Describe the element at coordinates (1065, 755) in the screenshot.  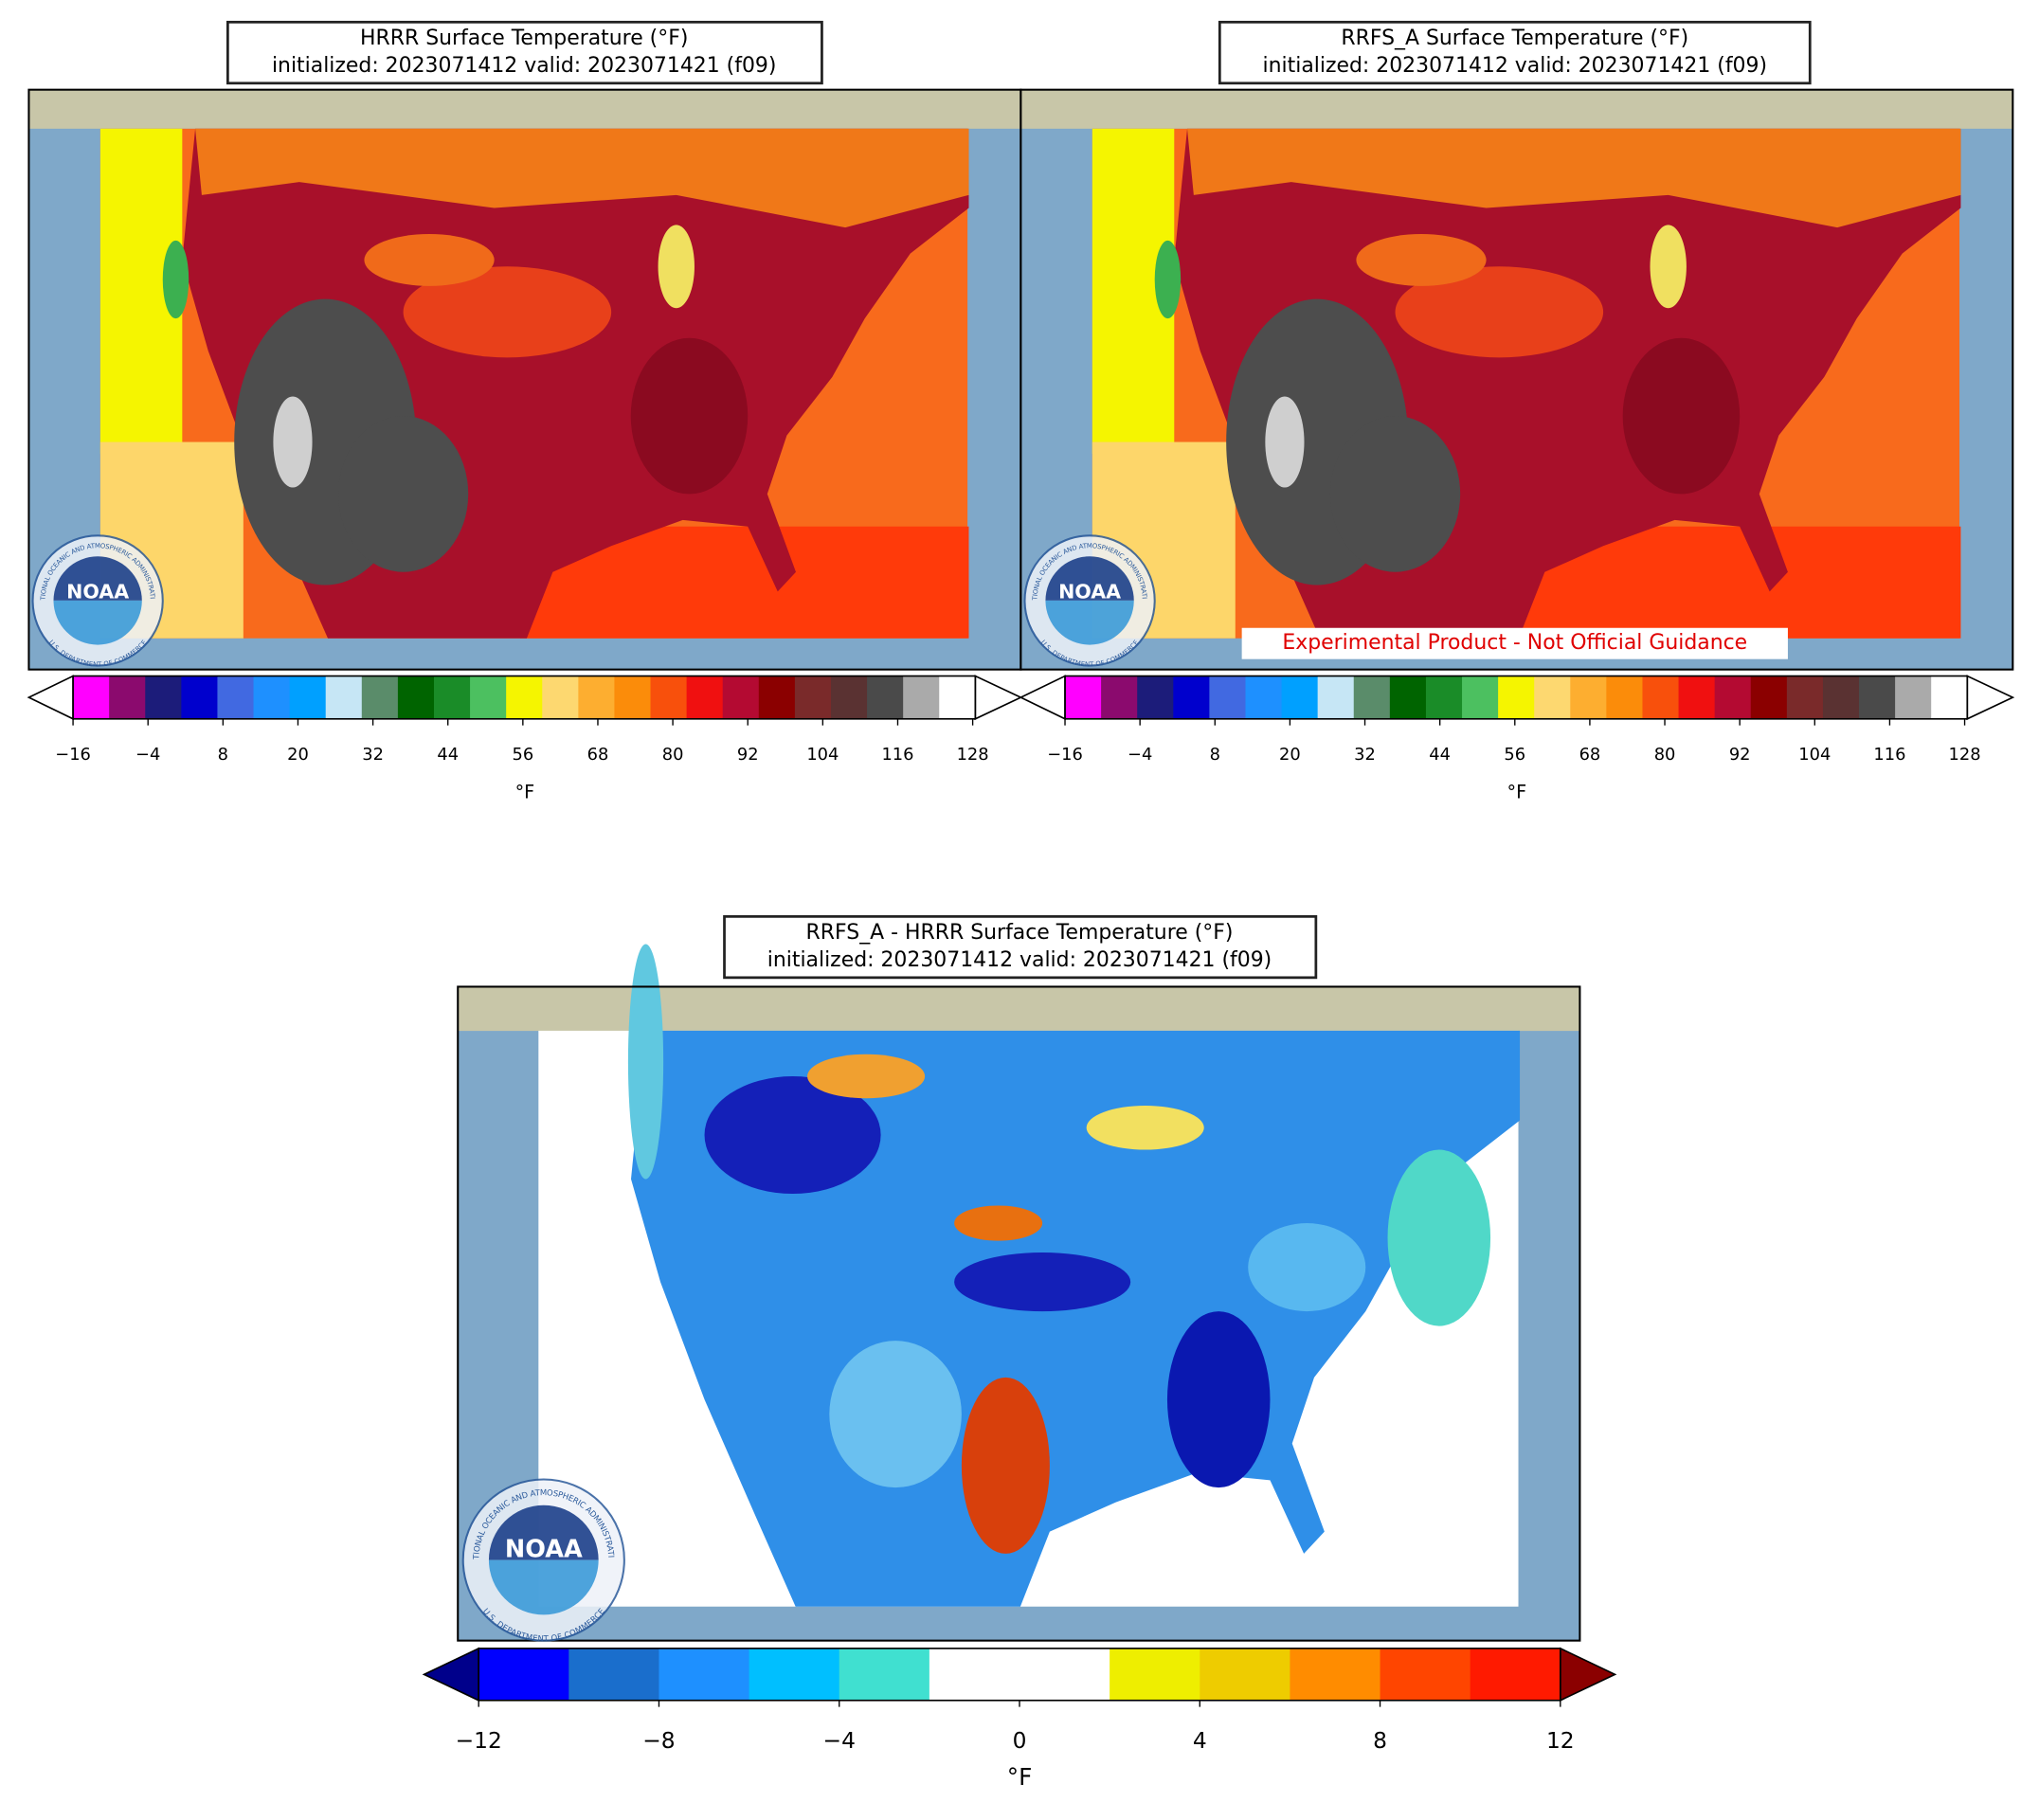
I see `colorbar-tick-label: −16` at that location.